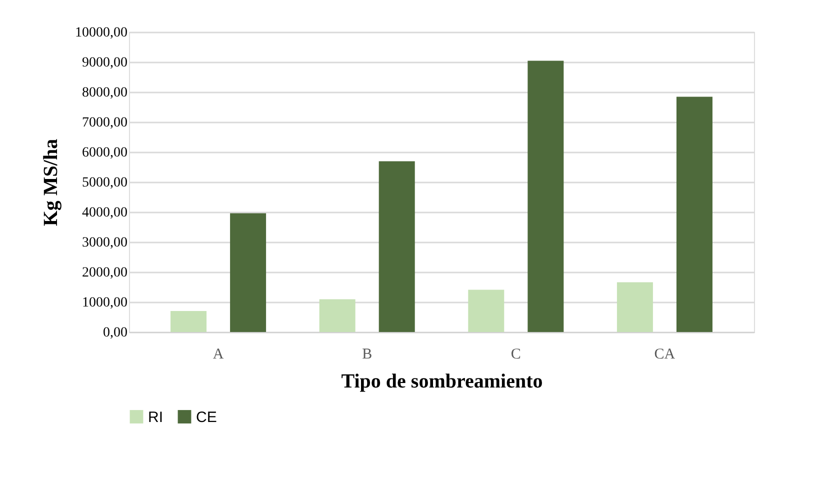 This screenshot has height=503, width=826. Describe the element at coordinates (105, 153) in the screenshot. I see `y-tick-label: 6000,00` at that location.